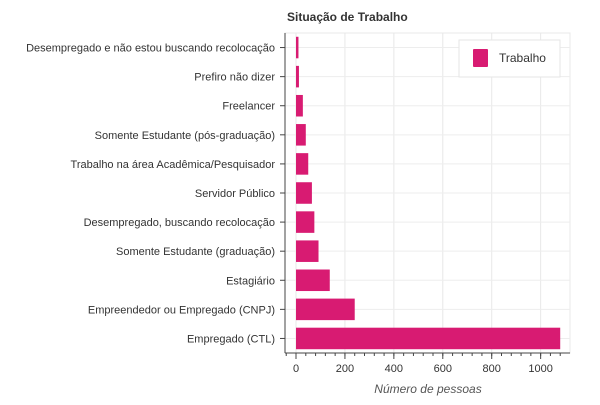  Describe the element at coordinates (185, 136) in the screenshot. I see `category-label: Somente Estudante (pós-graduação)` at that location.